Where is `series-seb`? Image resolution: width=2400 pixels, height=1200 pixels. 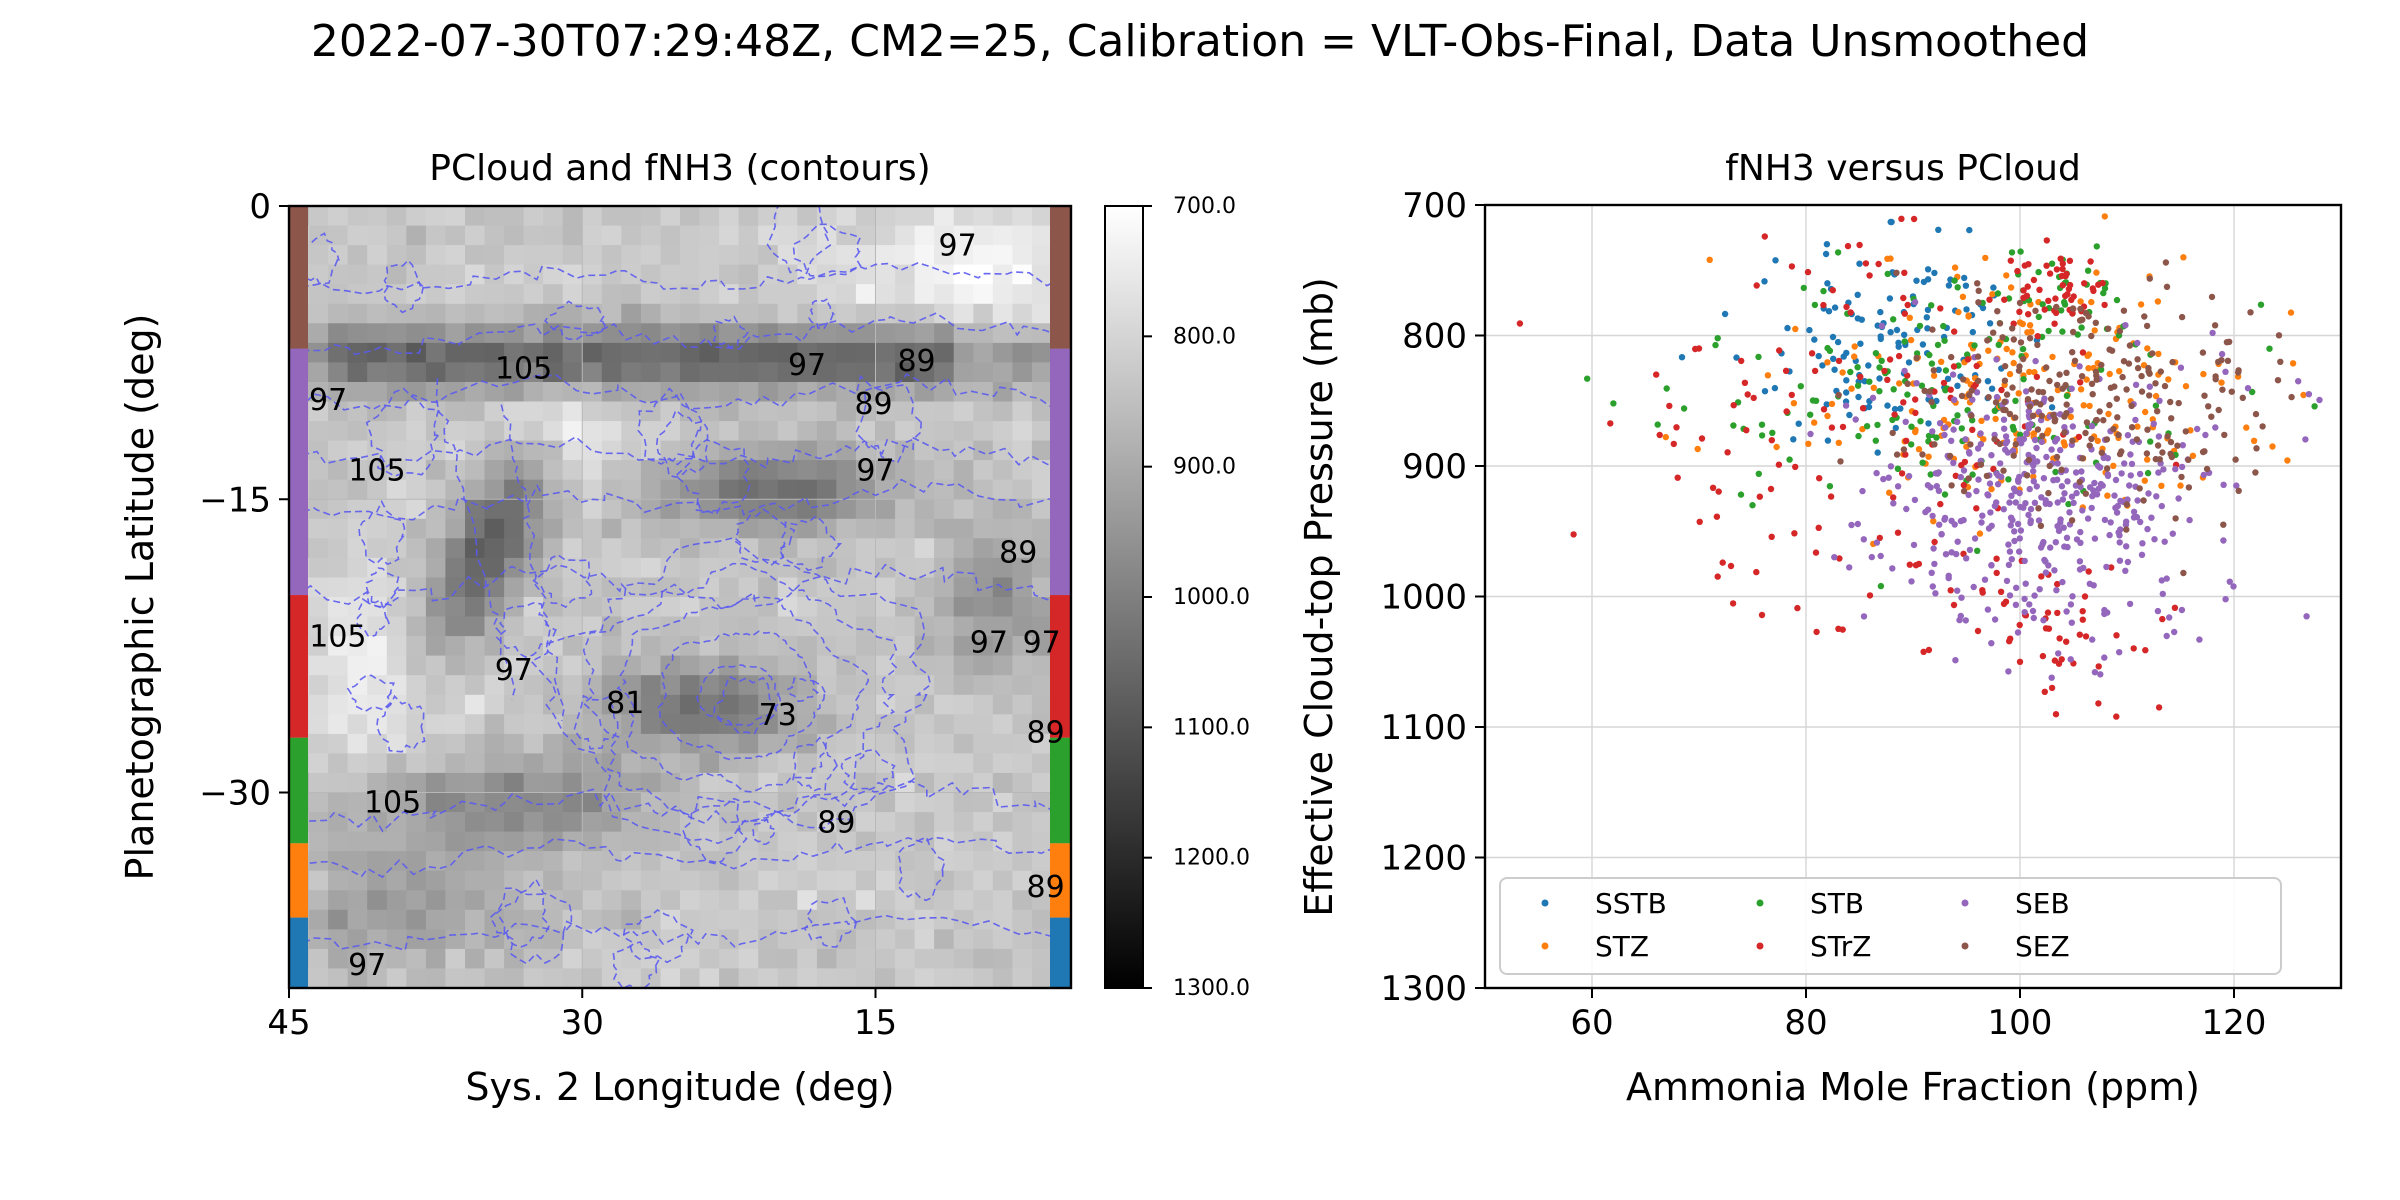 series-seb is located at coordinates (2065, 489).